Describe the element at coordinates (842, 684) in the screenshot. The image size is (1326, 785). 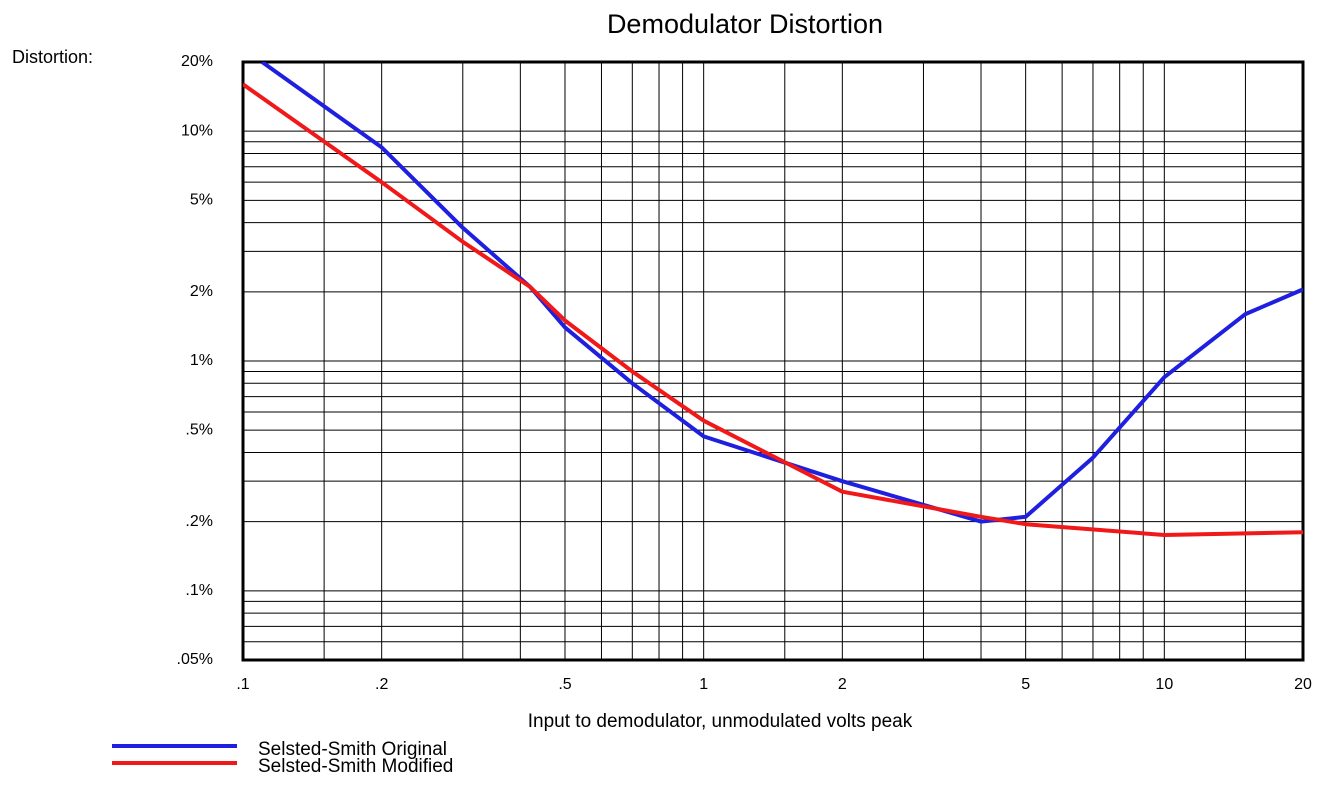
I see `x-tick-label: 2` at that location.